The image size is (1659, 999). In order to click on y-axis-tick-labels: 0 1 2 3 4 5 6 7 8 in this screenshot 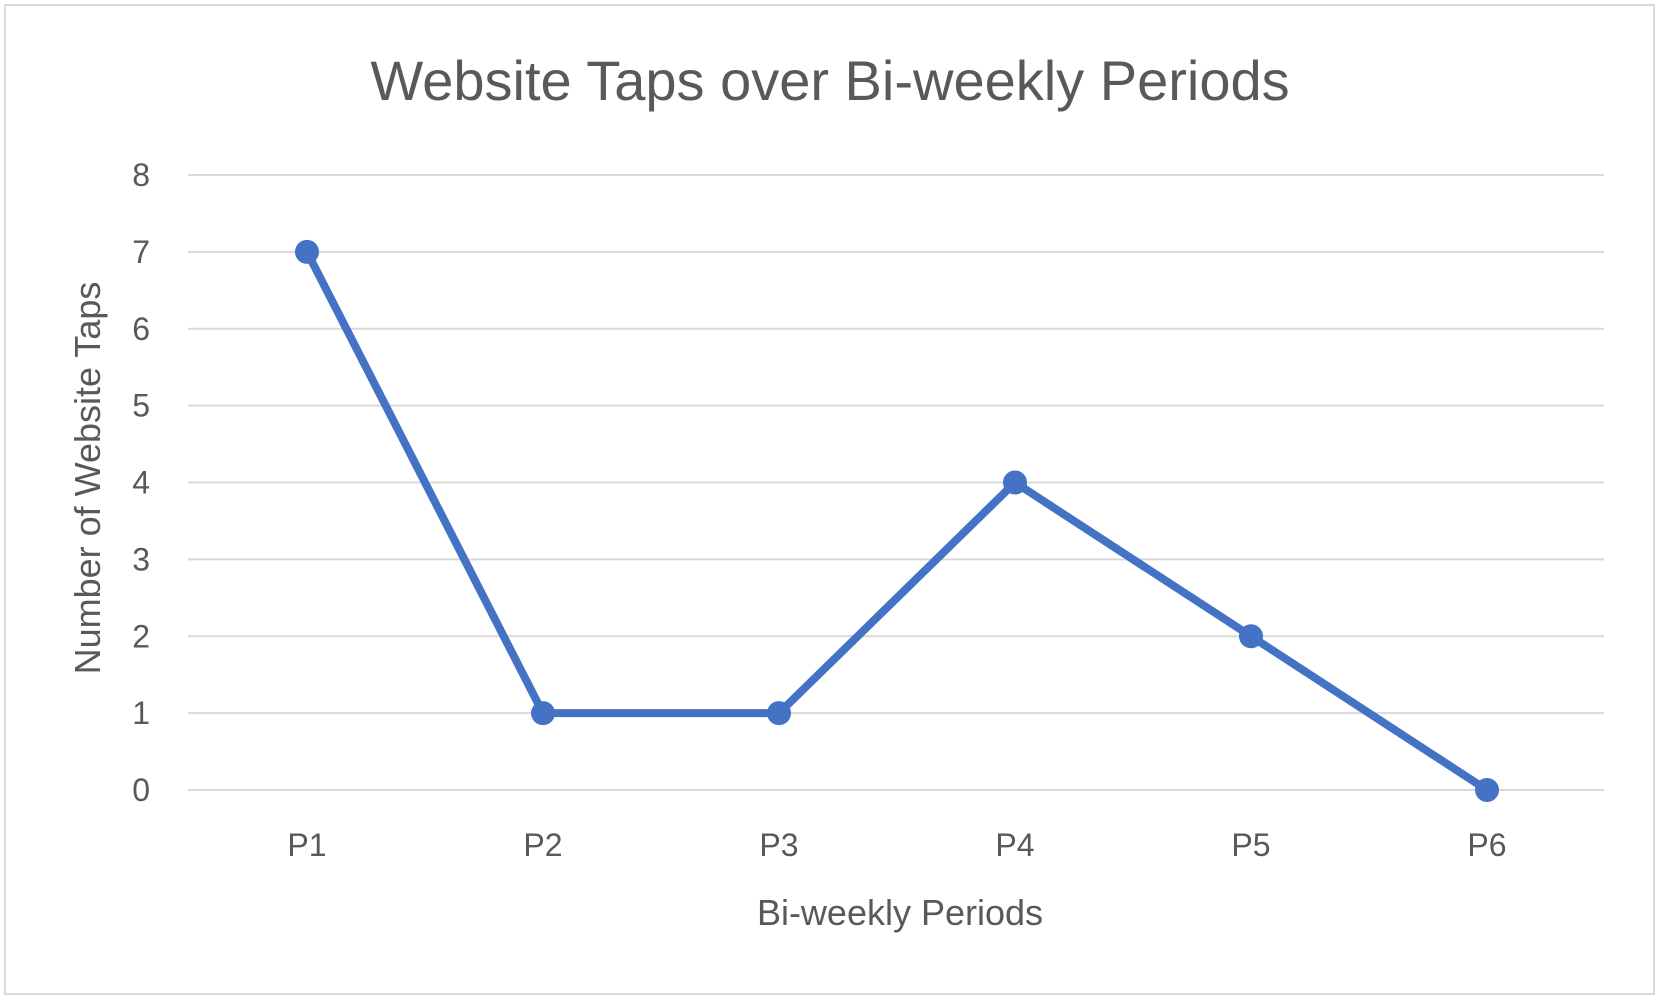, I will do `click(141, 482)`.